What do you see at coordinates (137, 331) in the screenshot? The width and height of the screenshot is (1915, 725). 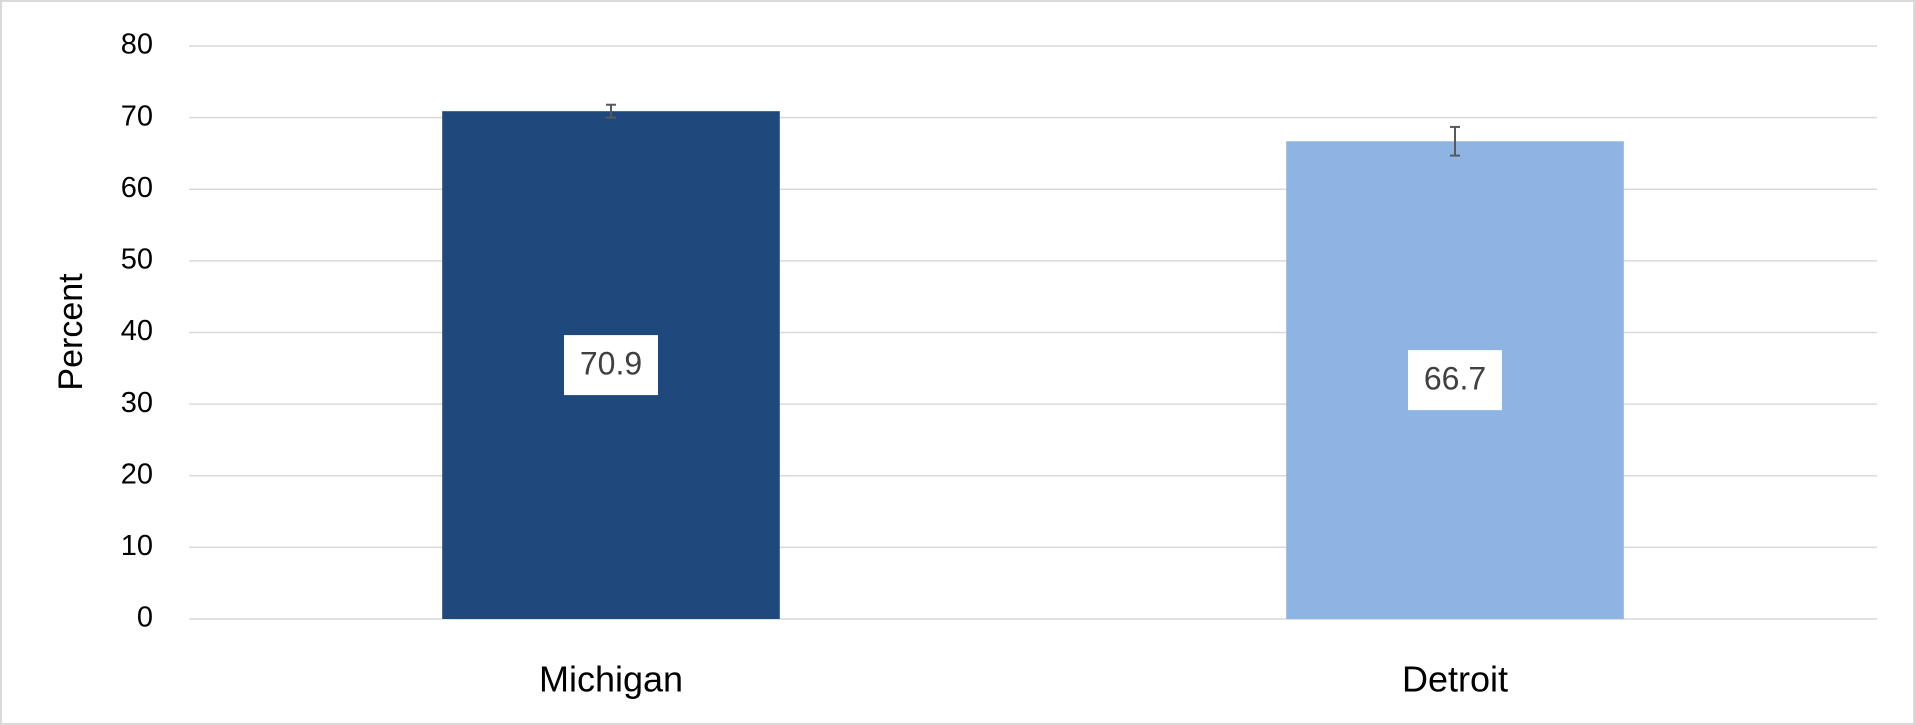 I see `y-tick-label: 40` at bounding box center [137, 331].